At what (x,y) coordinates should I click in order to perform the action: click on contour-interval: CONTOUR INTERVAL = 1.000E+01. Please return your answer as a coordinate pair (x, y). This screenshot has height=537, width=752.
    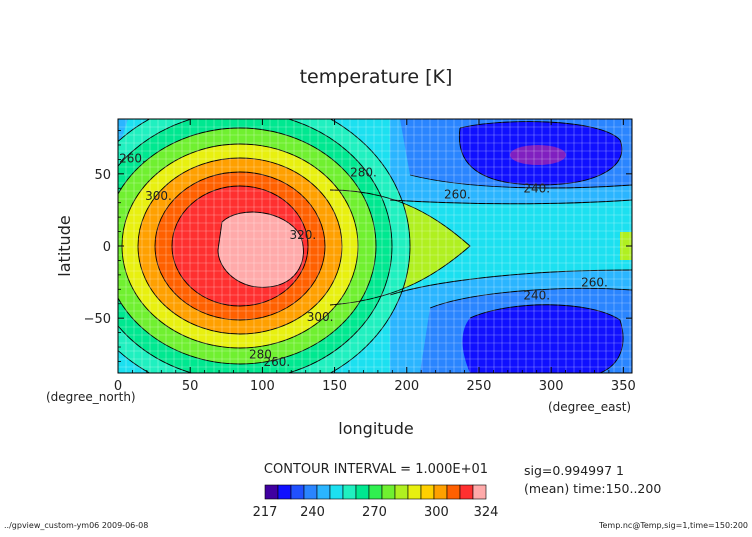
    Looking at the image, I should click on (376, 469).